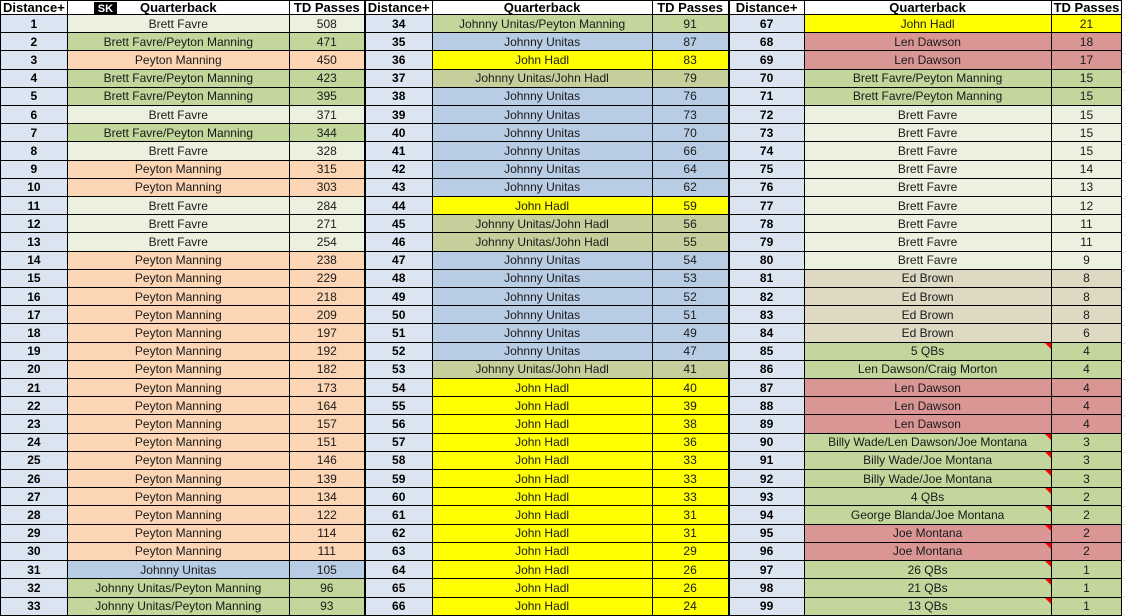 The image size is (1126, 616). Describe the element at coordinates (690, 351) in the screenshot. I see `td-passes-cell: 47` at that location.